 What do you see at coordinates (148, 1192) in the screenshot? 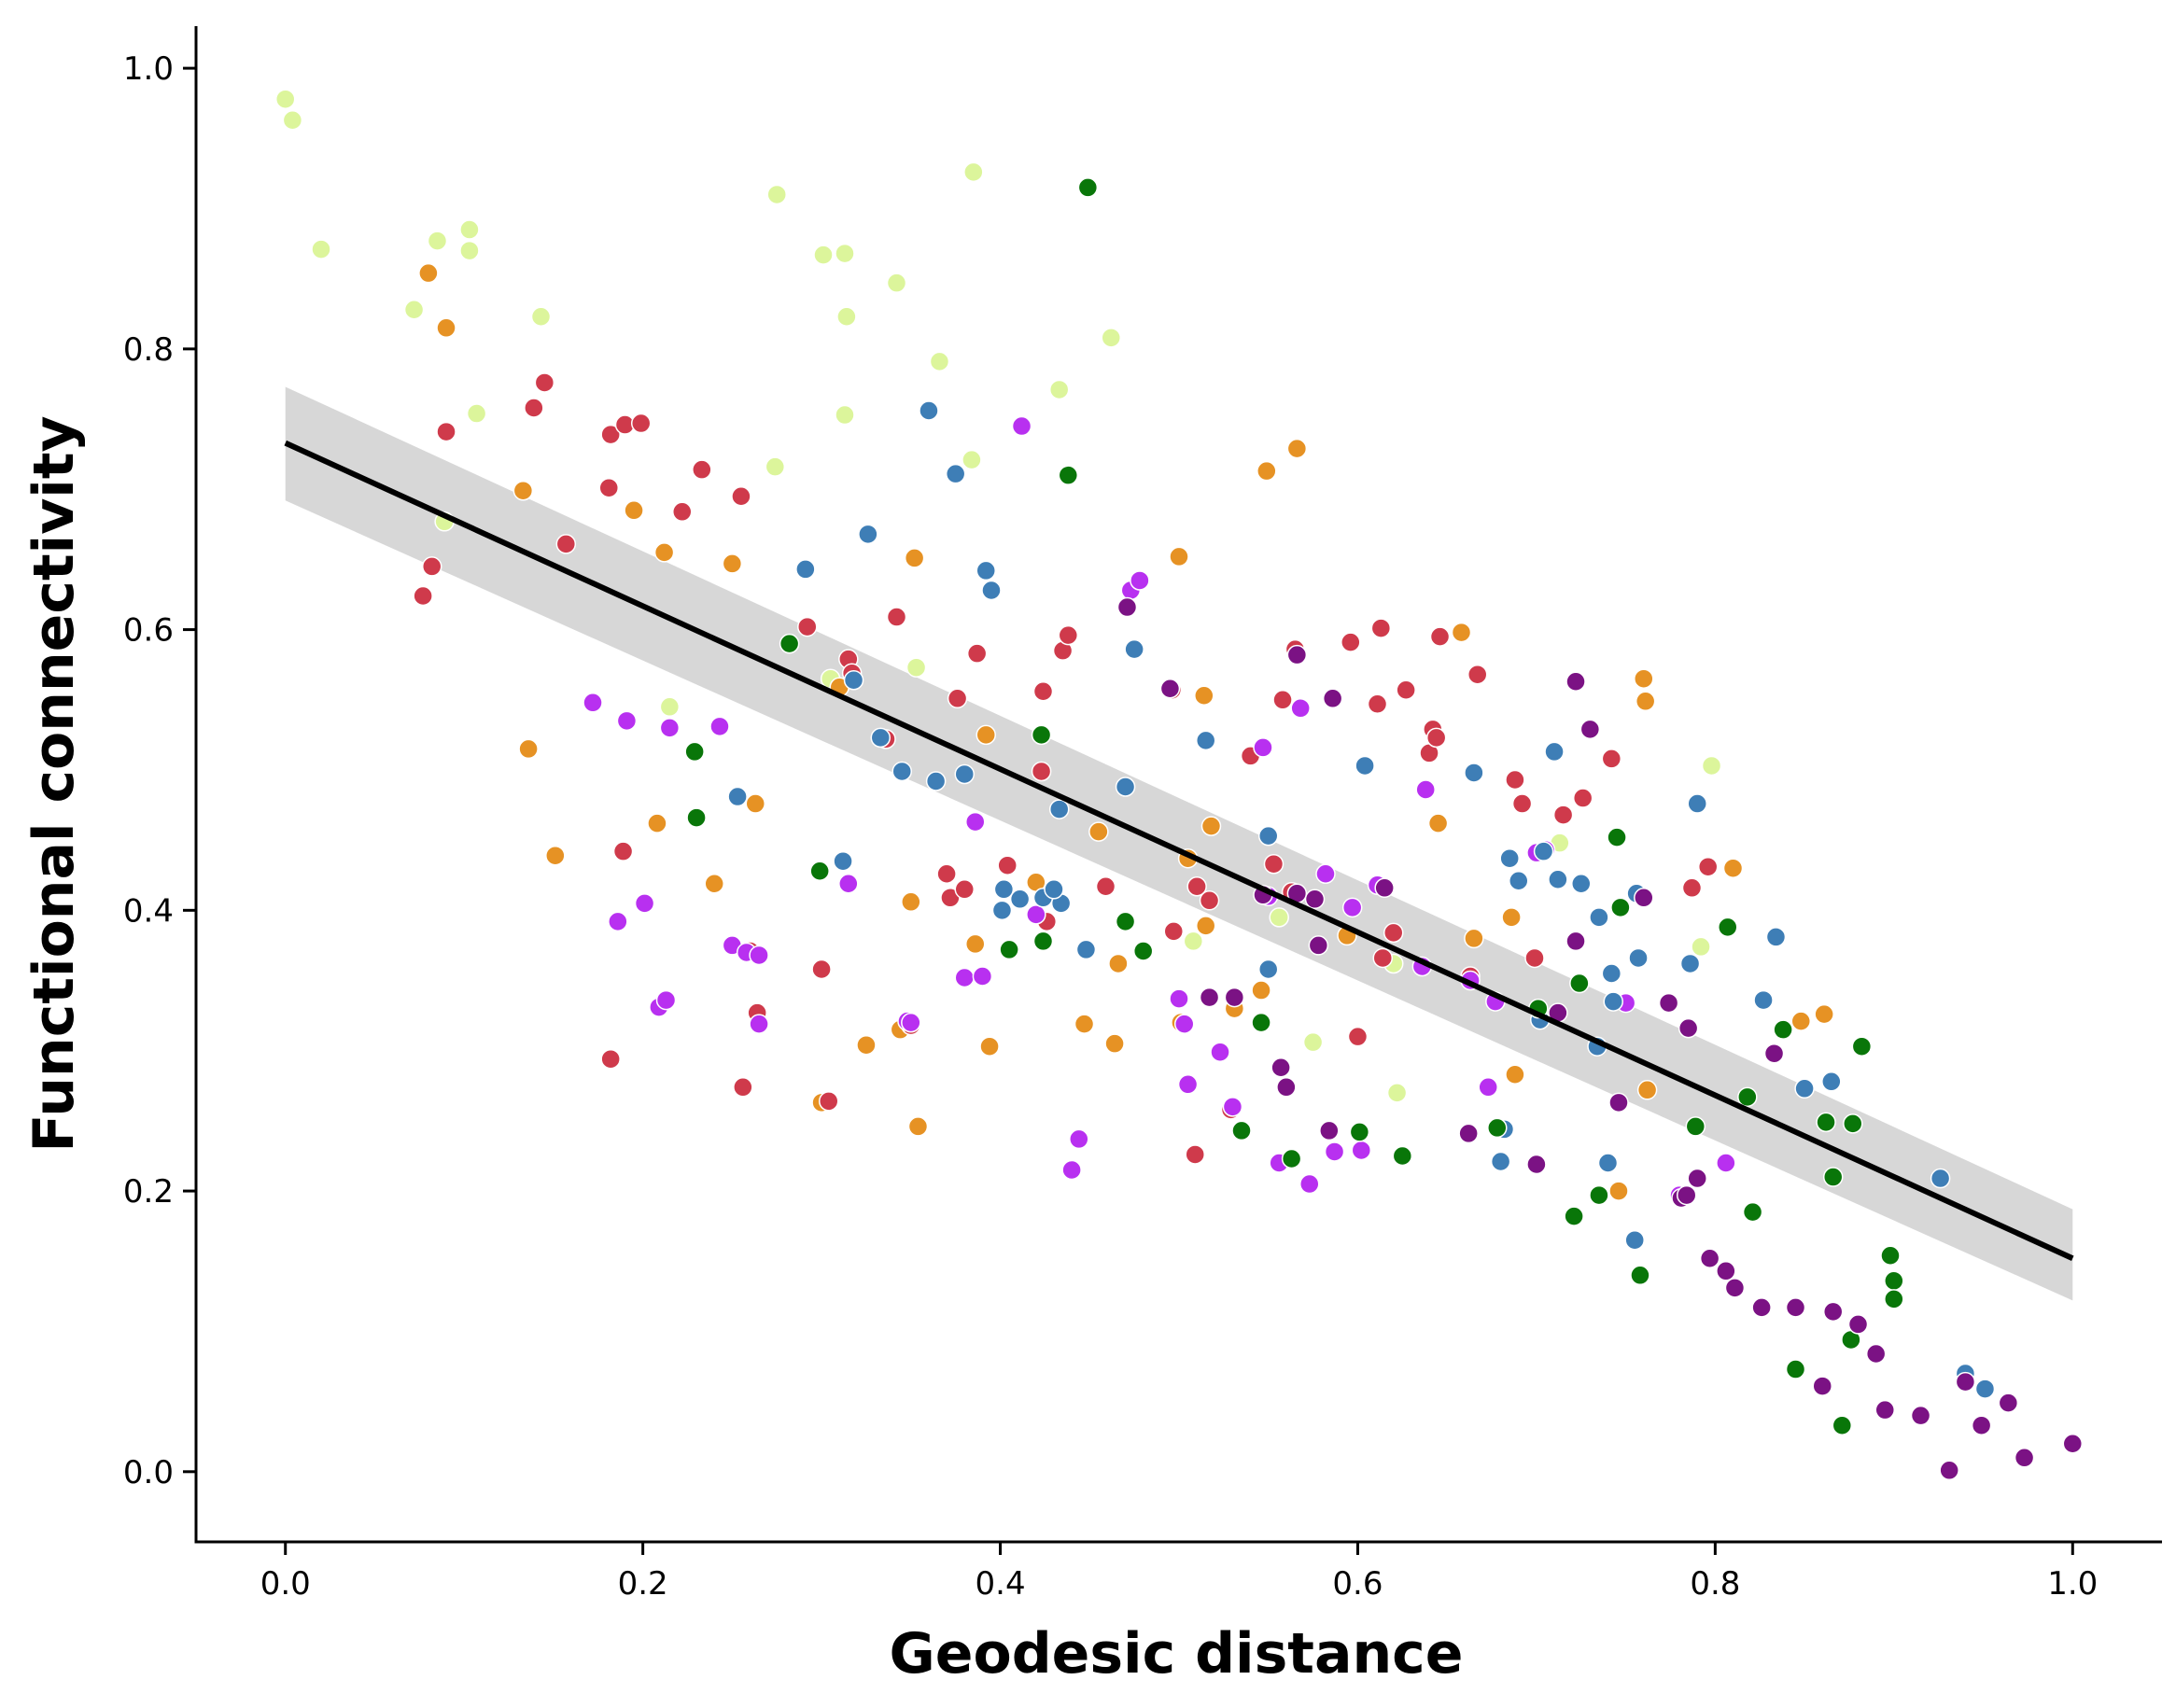
I see `y-tick-label: 0.2` at bounding box center [148, 1192].